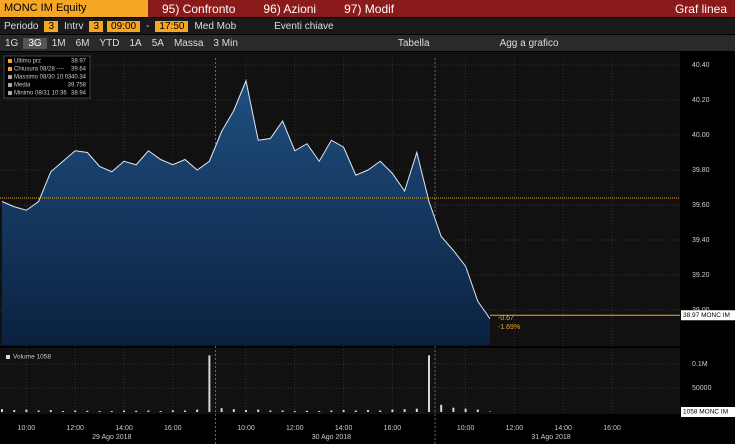 The image size is (735, 444). Describe the element at coordinates (702, 388) in the screenshot. I see `y-tick-label: 50000` at that location.